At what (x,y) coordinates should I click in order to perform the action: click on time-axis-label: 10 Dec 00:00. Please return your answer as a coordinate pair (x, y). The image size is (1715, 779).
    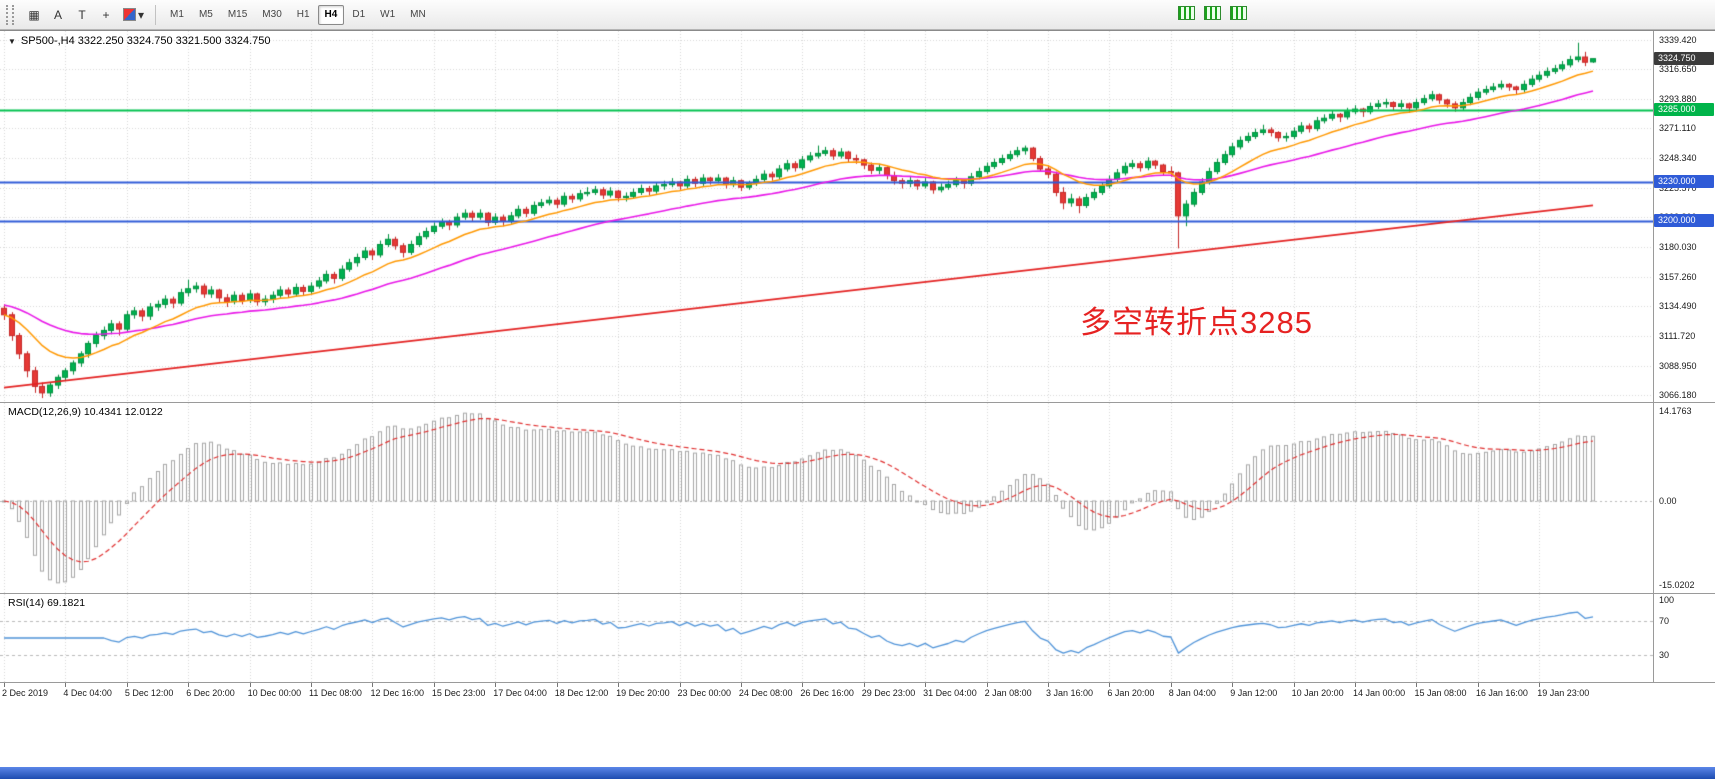
    Looking at the image, I should click on (274, 693).